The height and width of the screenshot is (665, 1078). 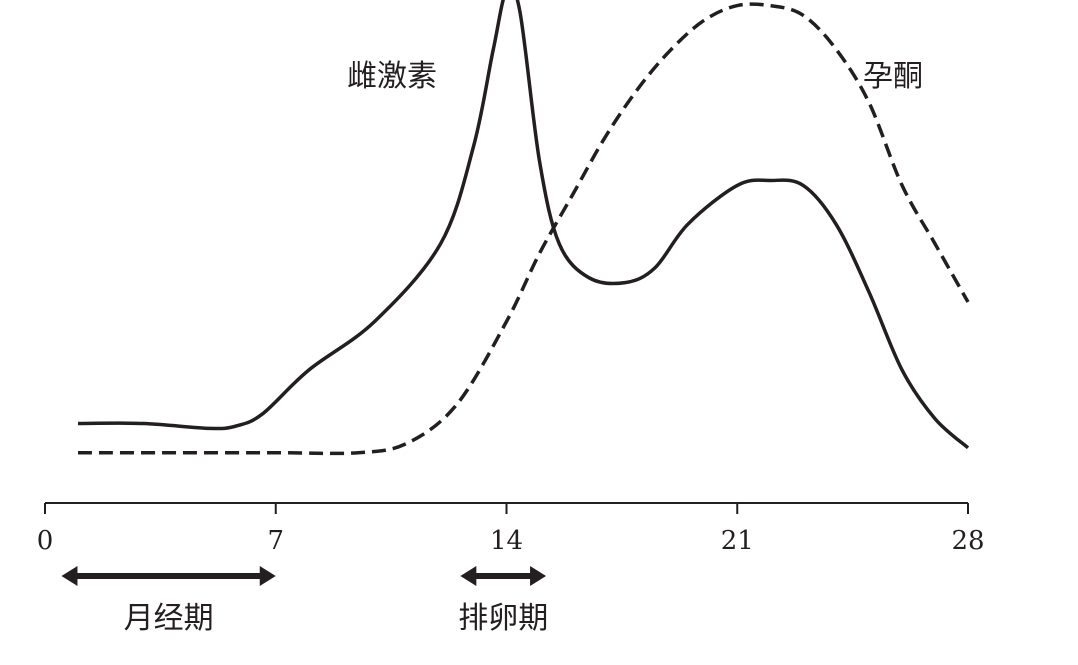 I want to click on x-tick-label: 14, so click(x=506, y=541).